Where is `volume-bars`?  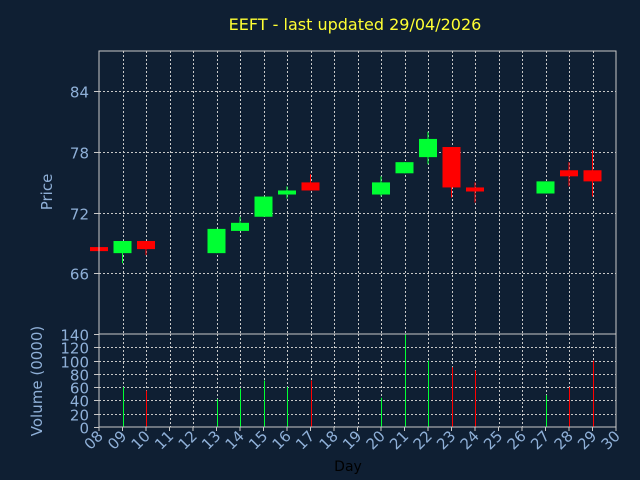
volume-bars is located at coordinates (358, 380).